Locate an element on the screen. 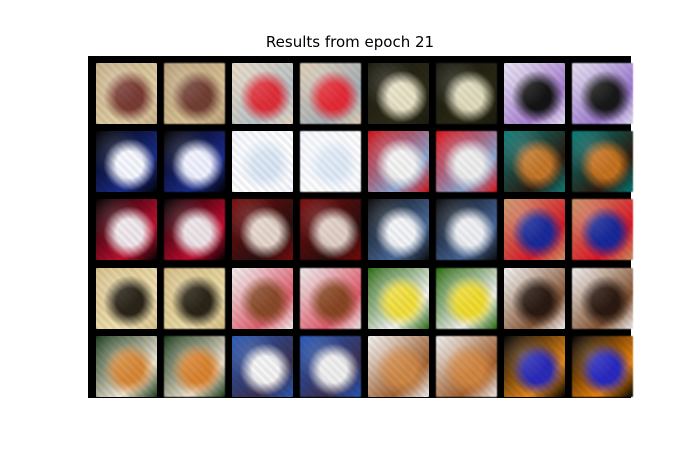  figure-title: Results from epoch 21 is located at coordinates (350, 42).